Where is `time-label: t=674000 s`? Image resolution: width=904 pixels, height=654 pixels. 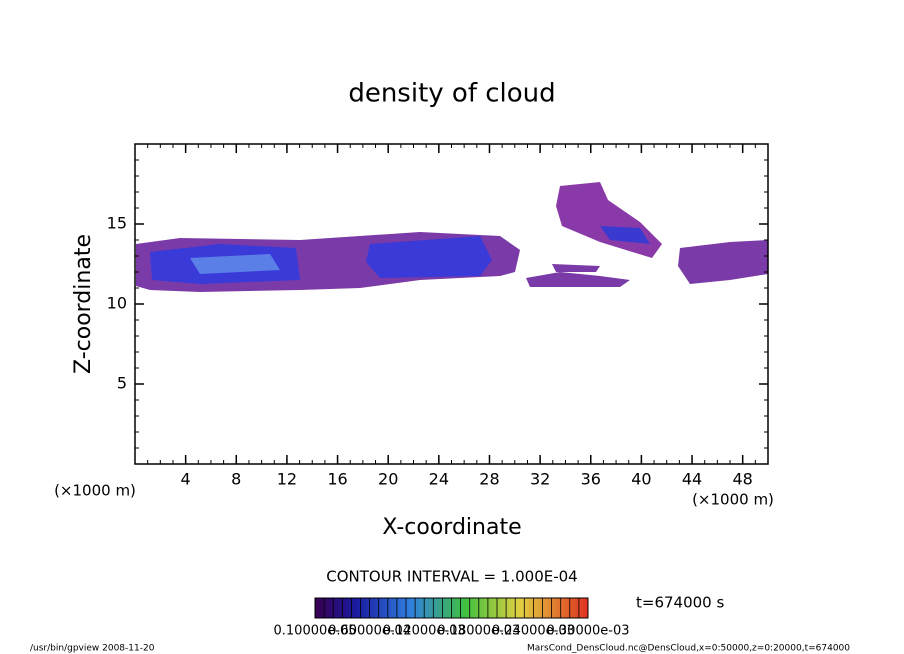 time-label: t=674000 s is located at coordinates (680, 603).